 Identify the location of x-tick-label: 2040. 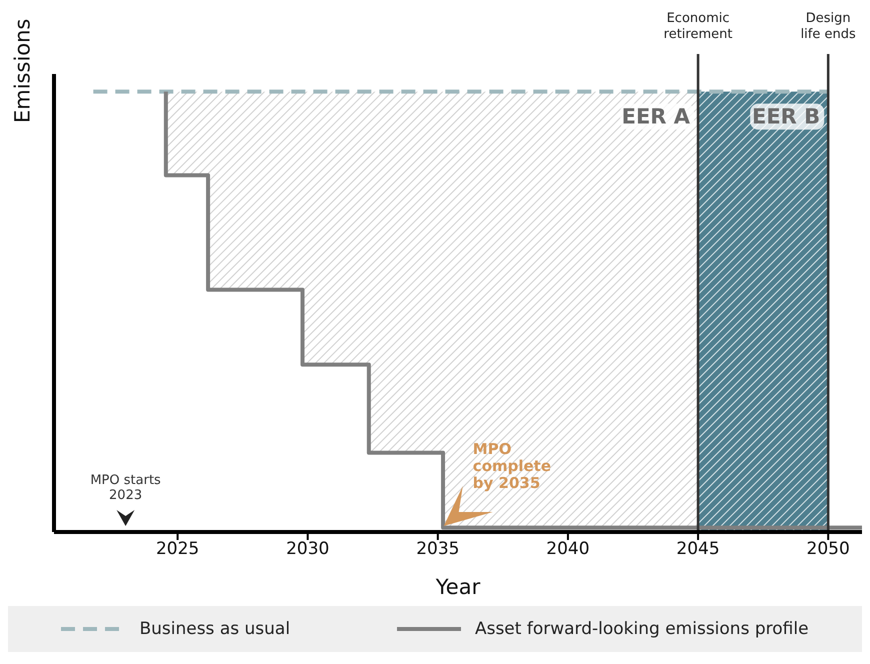
(568, 549).